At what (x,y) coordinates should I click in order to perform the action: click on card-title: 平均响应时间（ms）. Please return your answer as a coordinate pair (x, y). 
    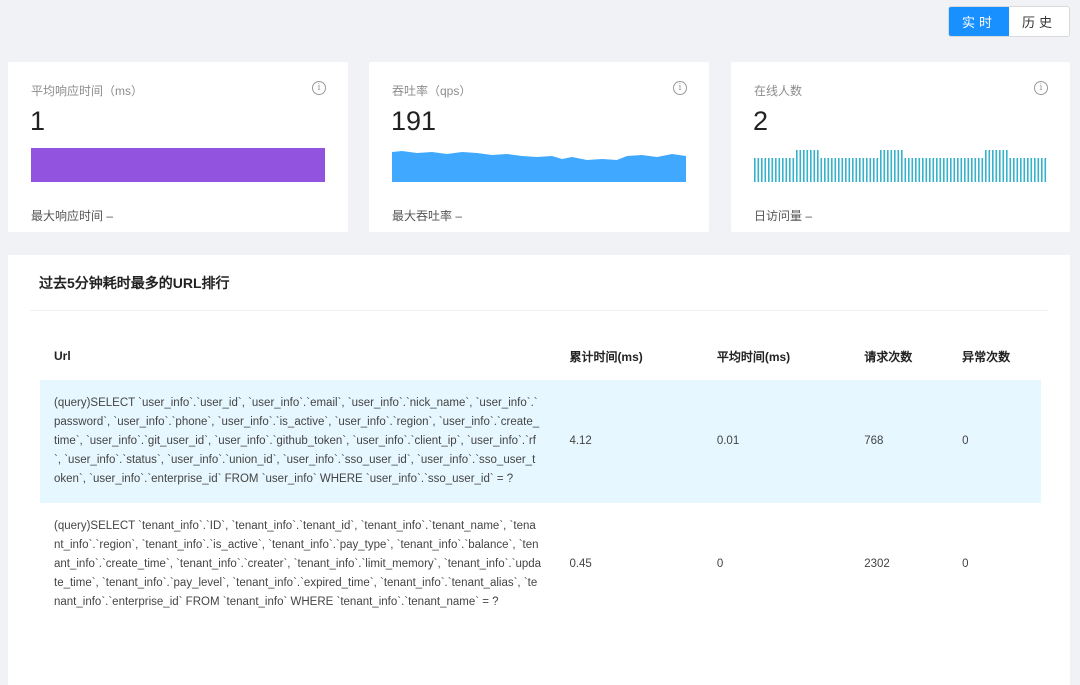
    Looking at the image, I should click on (87, 91).